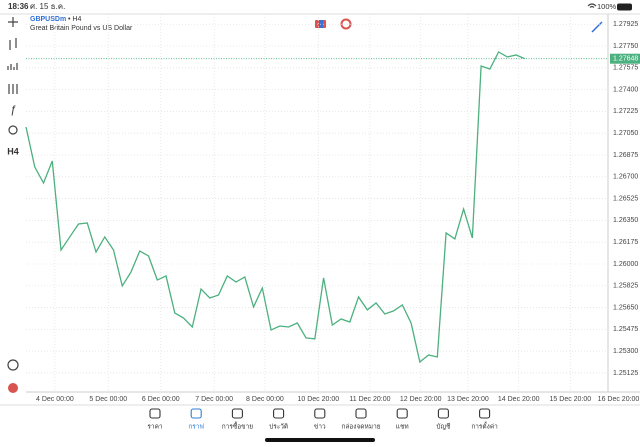 This screenshot has height=447, width=640. I want to click on function-tool: ƒ, so click(13, 110).